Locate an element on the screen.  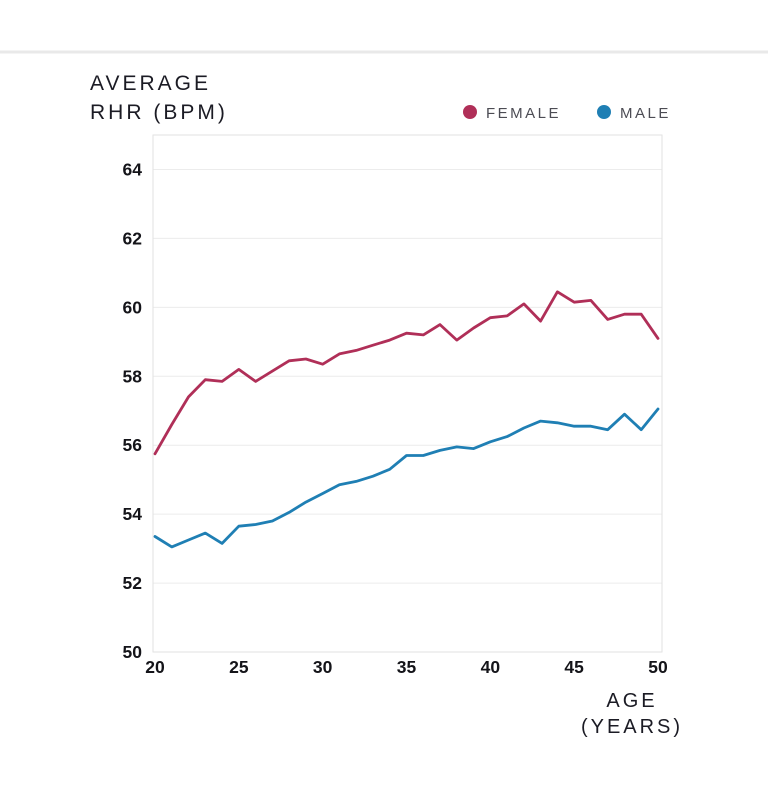
y-tick-label: 58 is located at coordinates (133, 376).